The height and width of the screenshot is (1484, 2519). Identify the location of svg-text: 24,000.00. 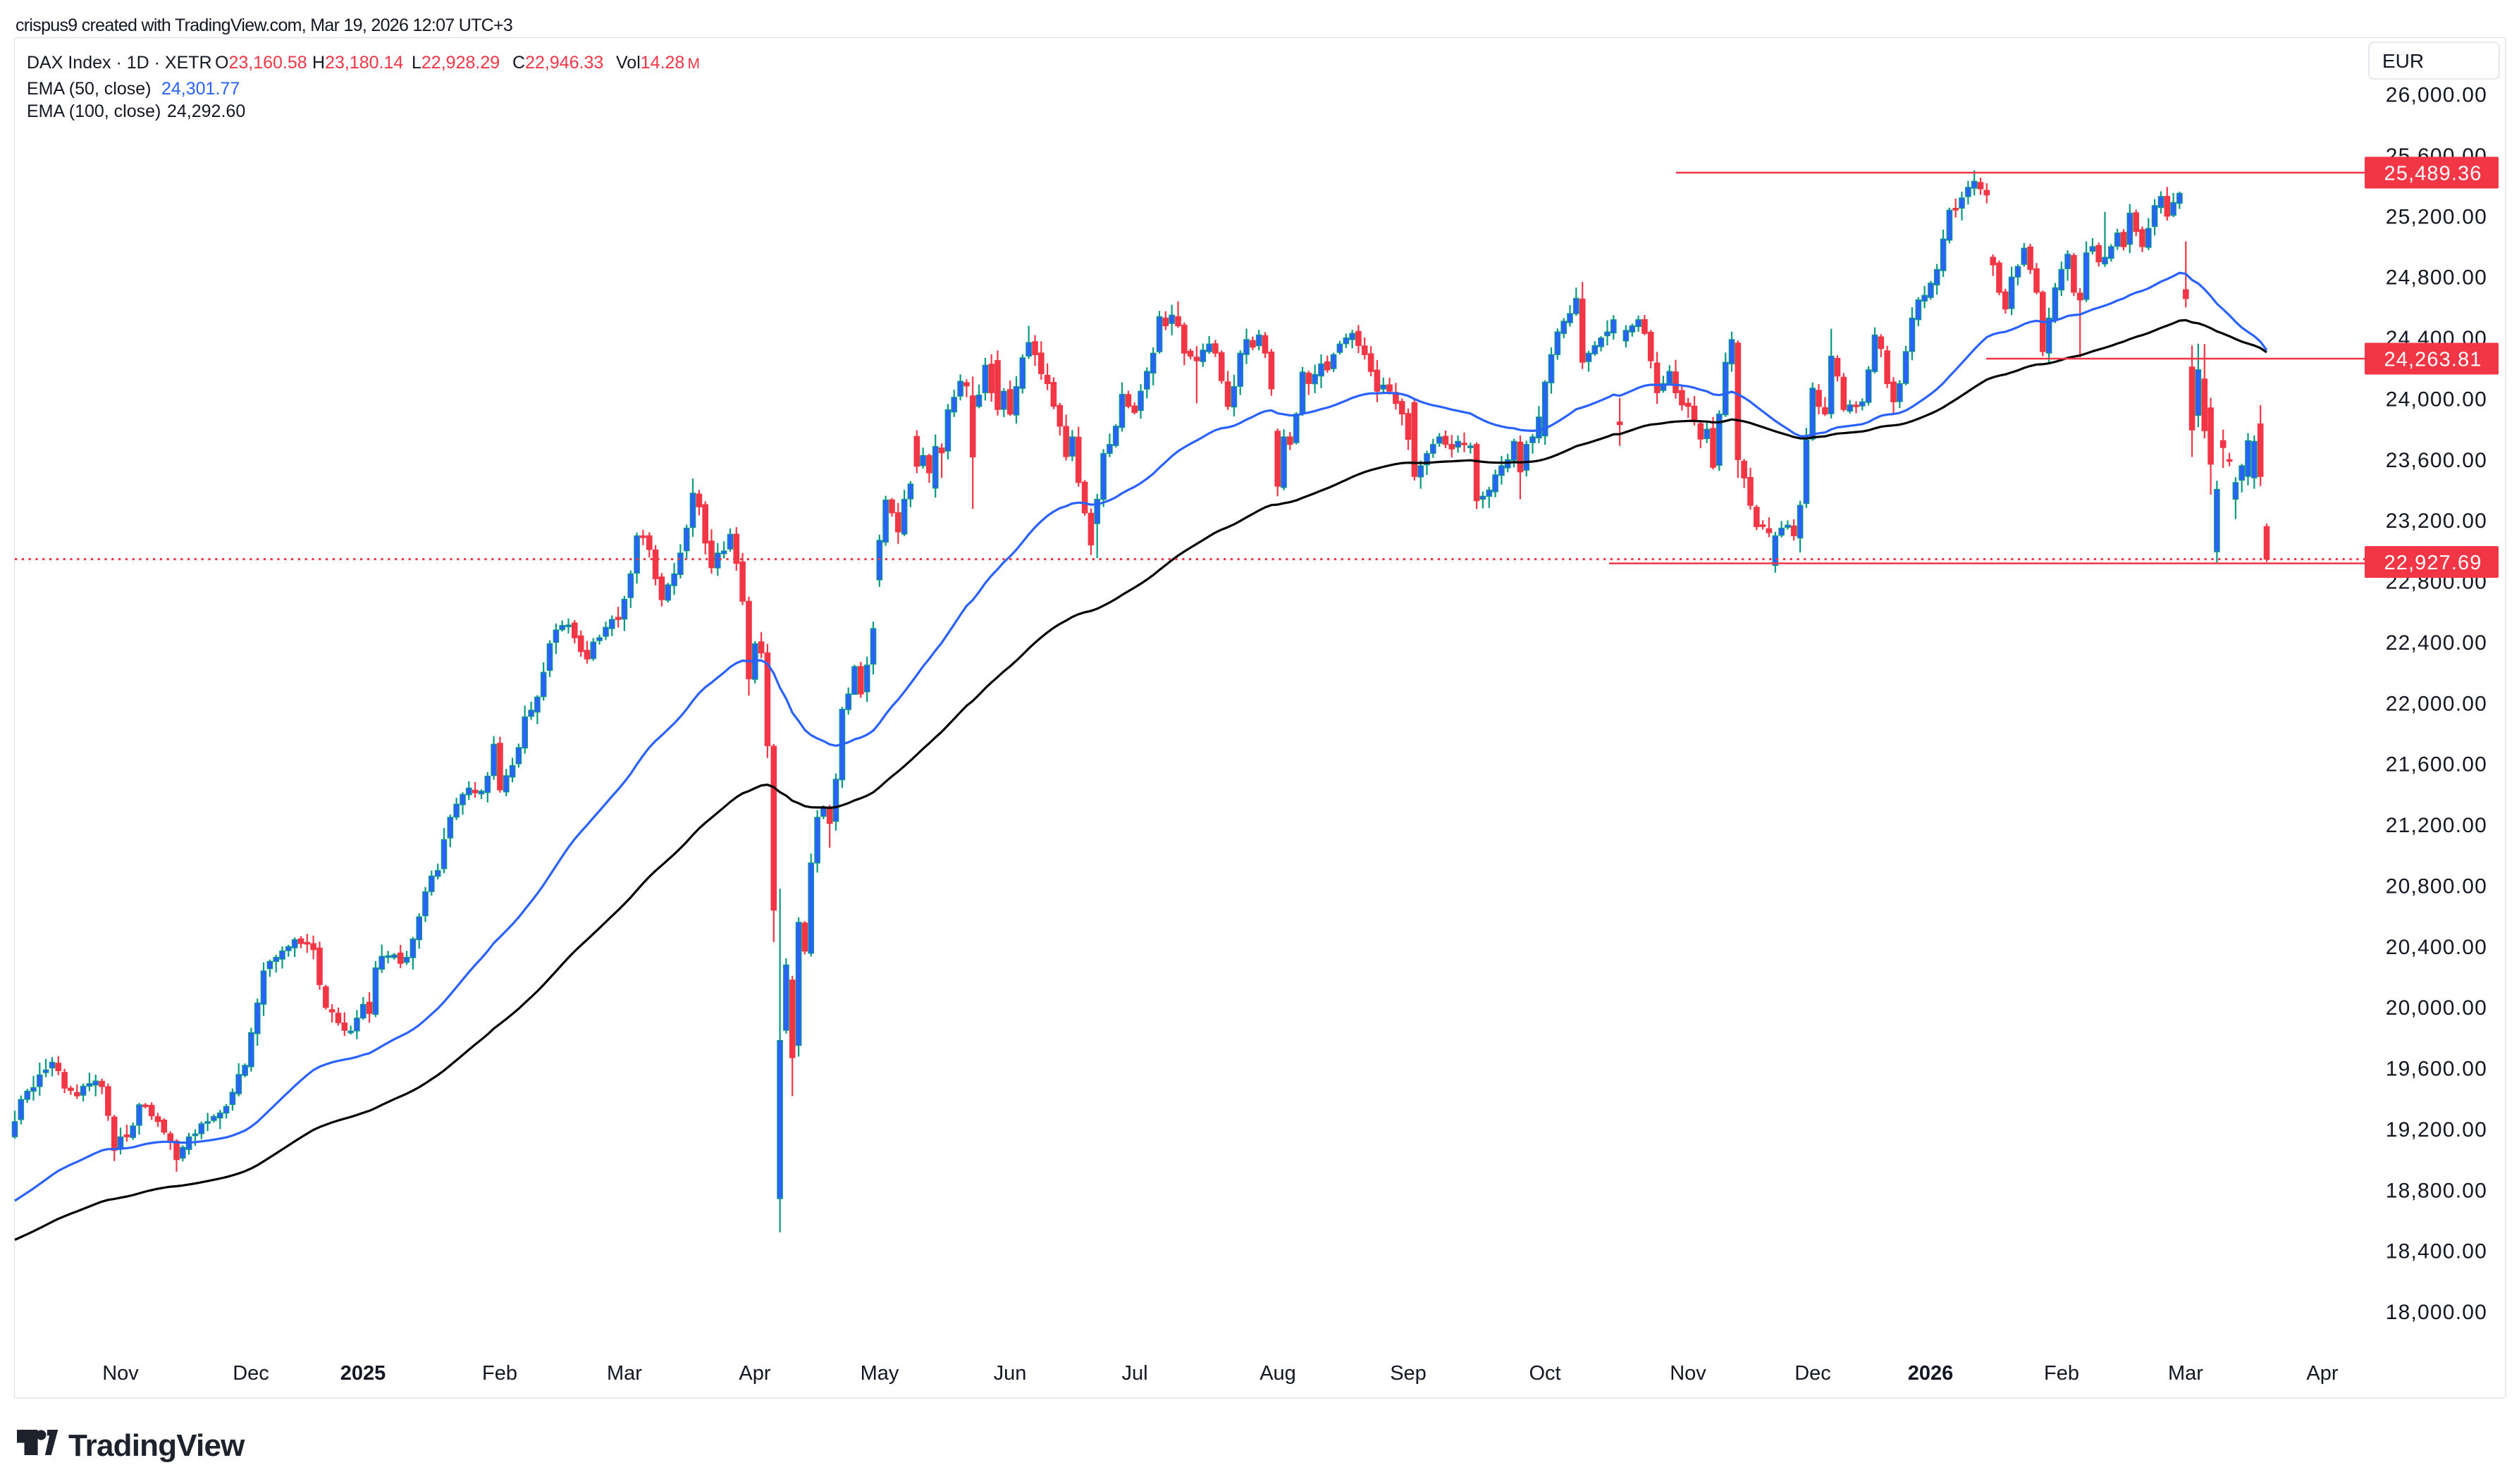
(2436, 400).